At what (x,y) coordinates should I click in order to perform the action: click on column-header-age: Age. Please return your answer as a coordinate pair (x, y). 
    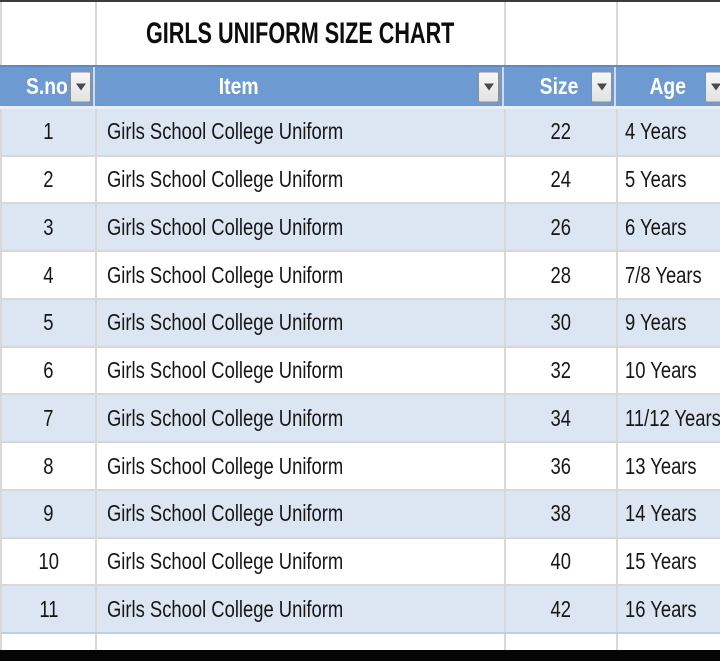
    Looking at the image, I should click on (668, 86).